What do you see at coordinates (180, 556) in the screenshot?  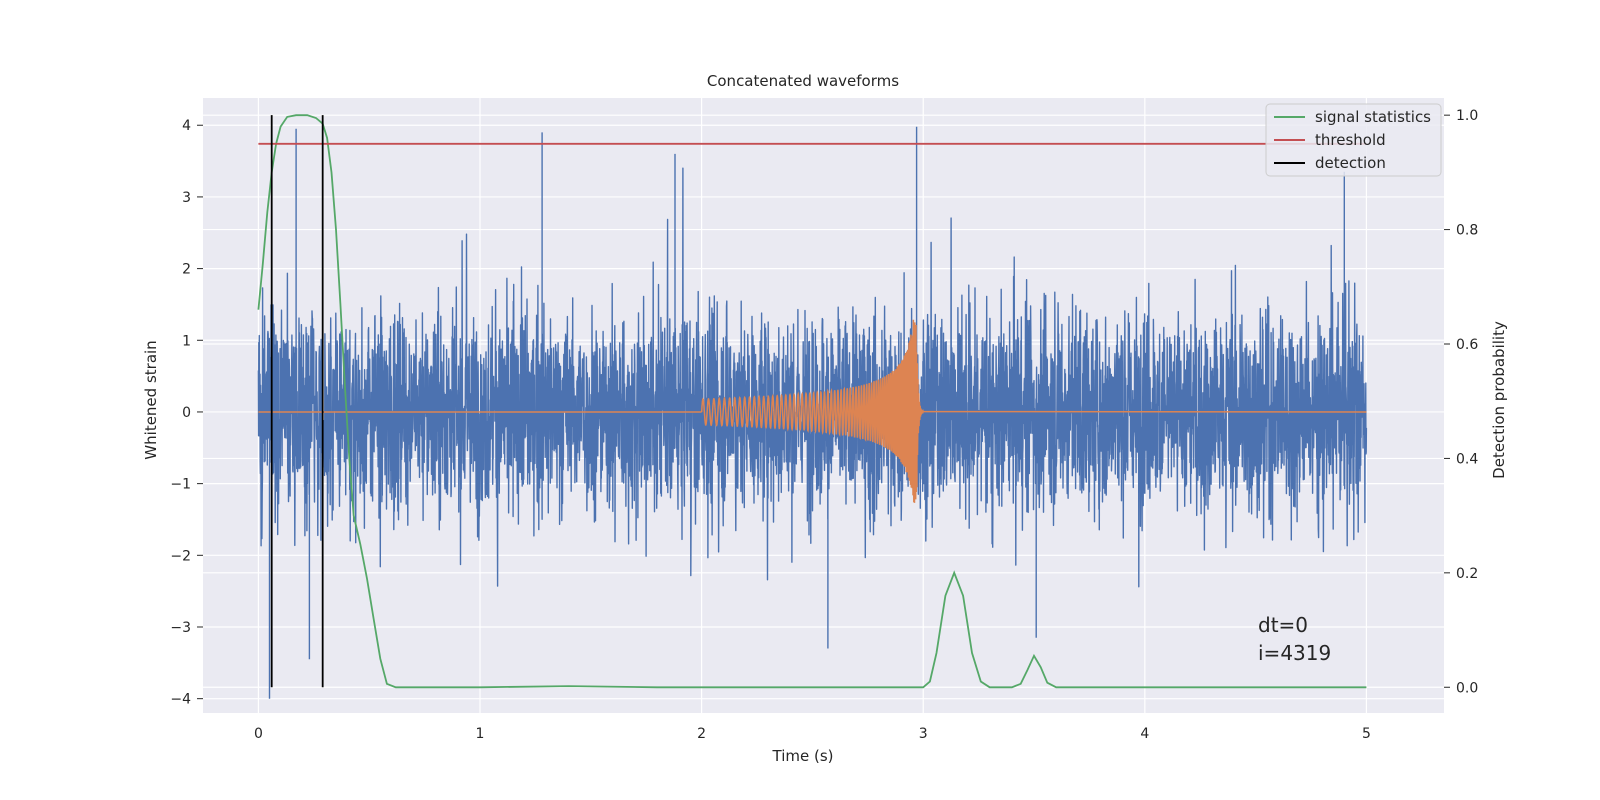 I see `y-tick-label: −2` at bounding box center [180, 556].